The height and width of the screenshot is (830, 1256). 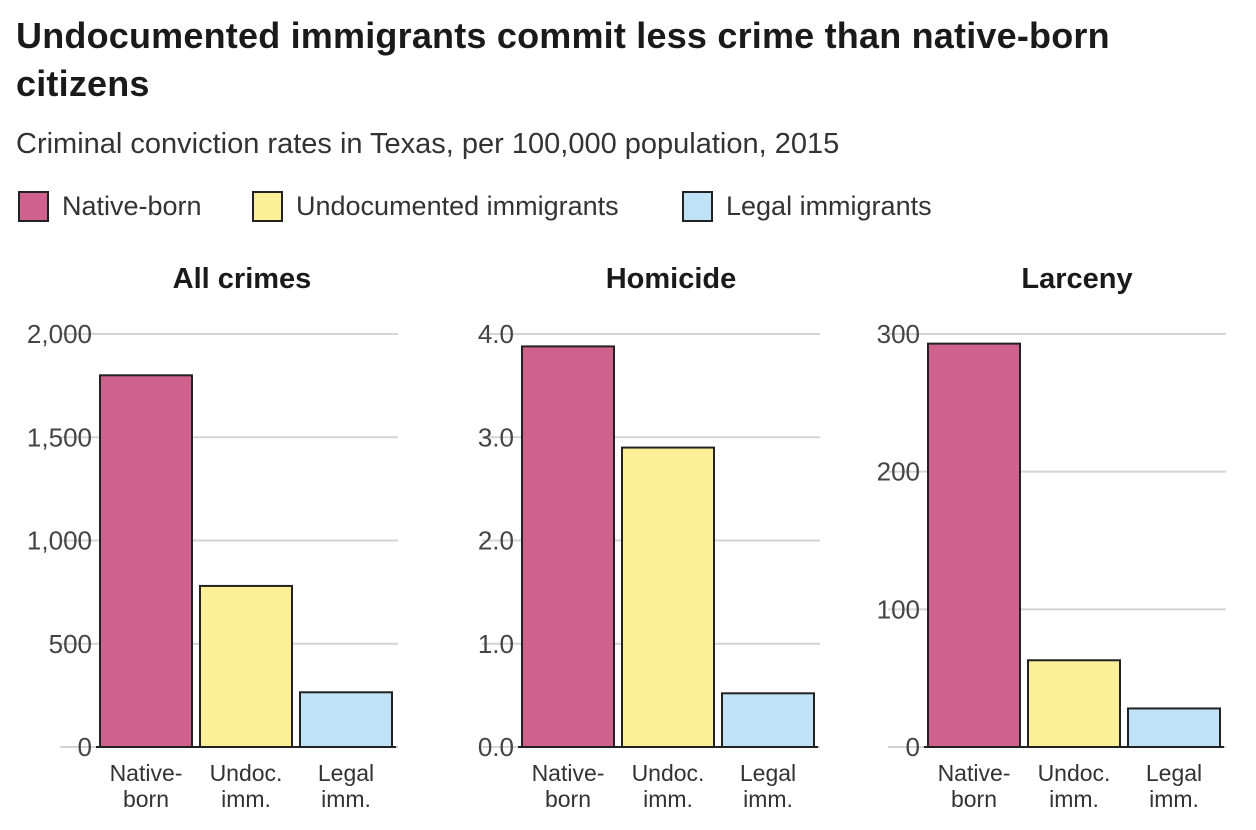 I want to click on y-tick-label-larceny-1: 100, so click(x=898, y=609).